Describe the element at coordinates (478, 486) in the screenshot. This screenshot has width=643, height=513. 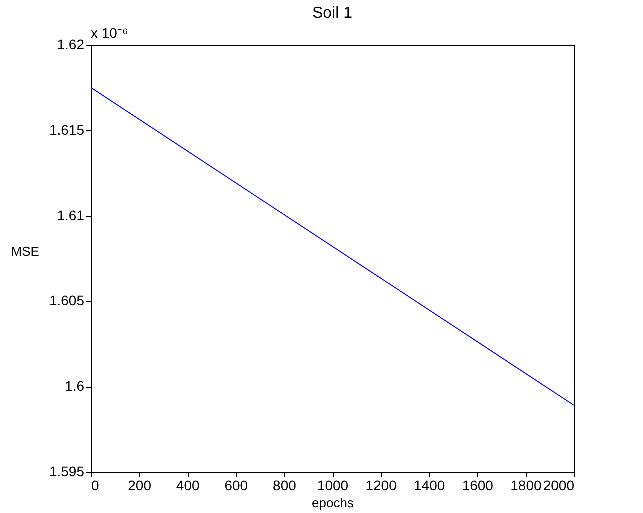
I see `x-tick-label: 1600` at that location.